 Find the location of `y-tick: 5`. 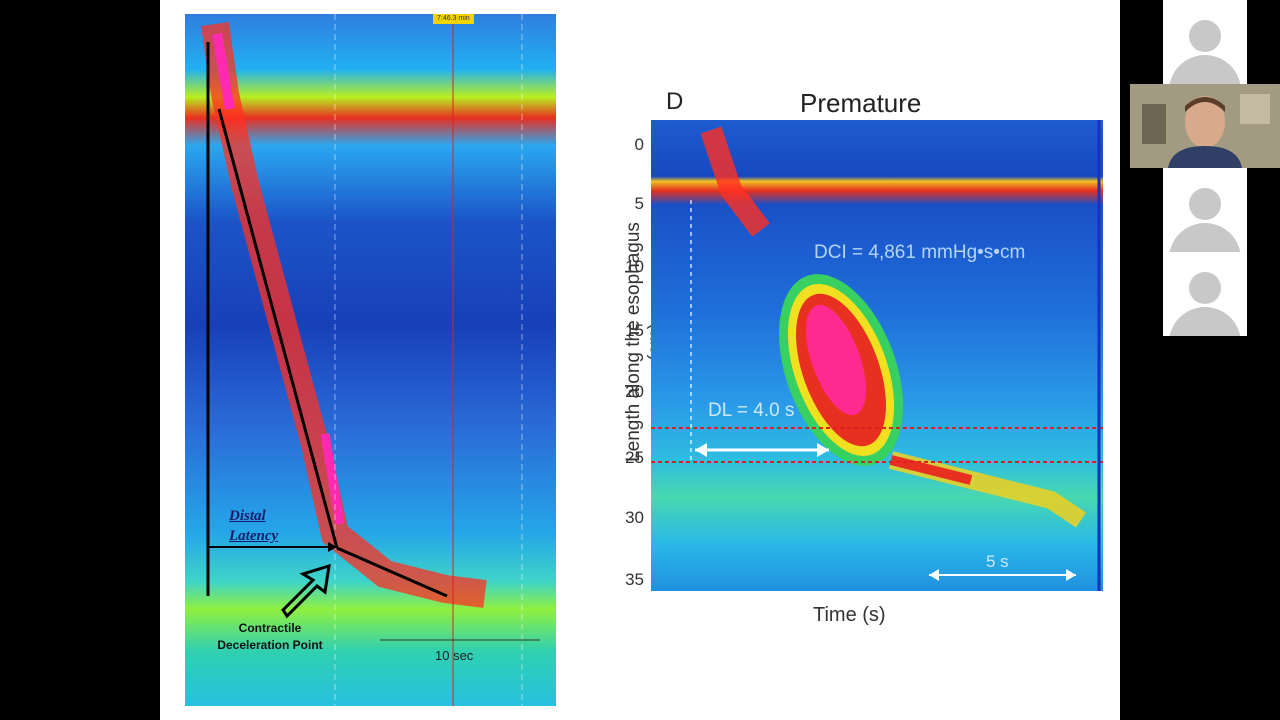

y-tick: 5 is located at coordinates (639, 203).